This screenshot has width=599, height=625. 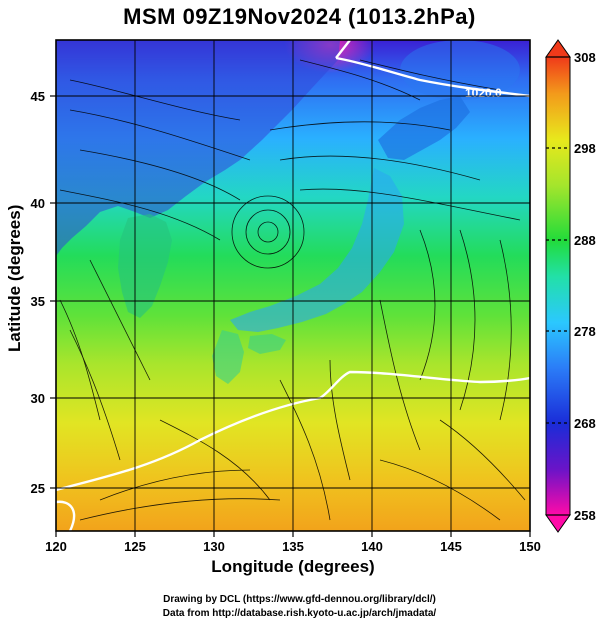 What do you see at coordinates (558, 286) in the screenshot?
I see `colorbar` at bounding box center [558, 286].